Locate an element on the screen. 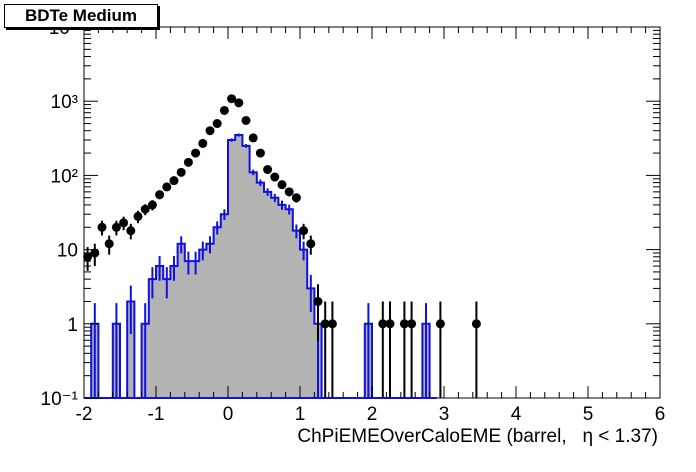 Image resolution: width=696 pixels, height=472 pixels. y-tick-label-0: 10⁻¹ is located at coordinates (60, 399).